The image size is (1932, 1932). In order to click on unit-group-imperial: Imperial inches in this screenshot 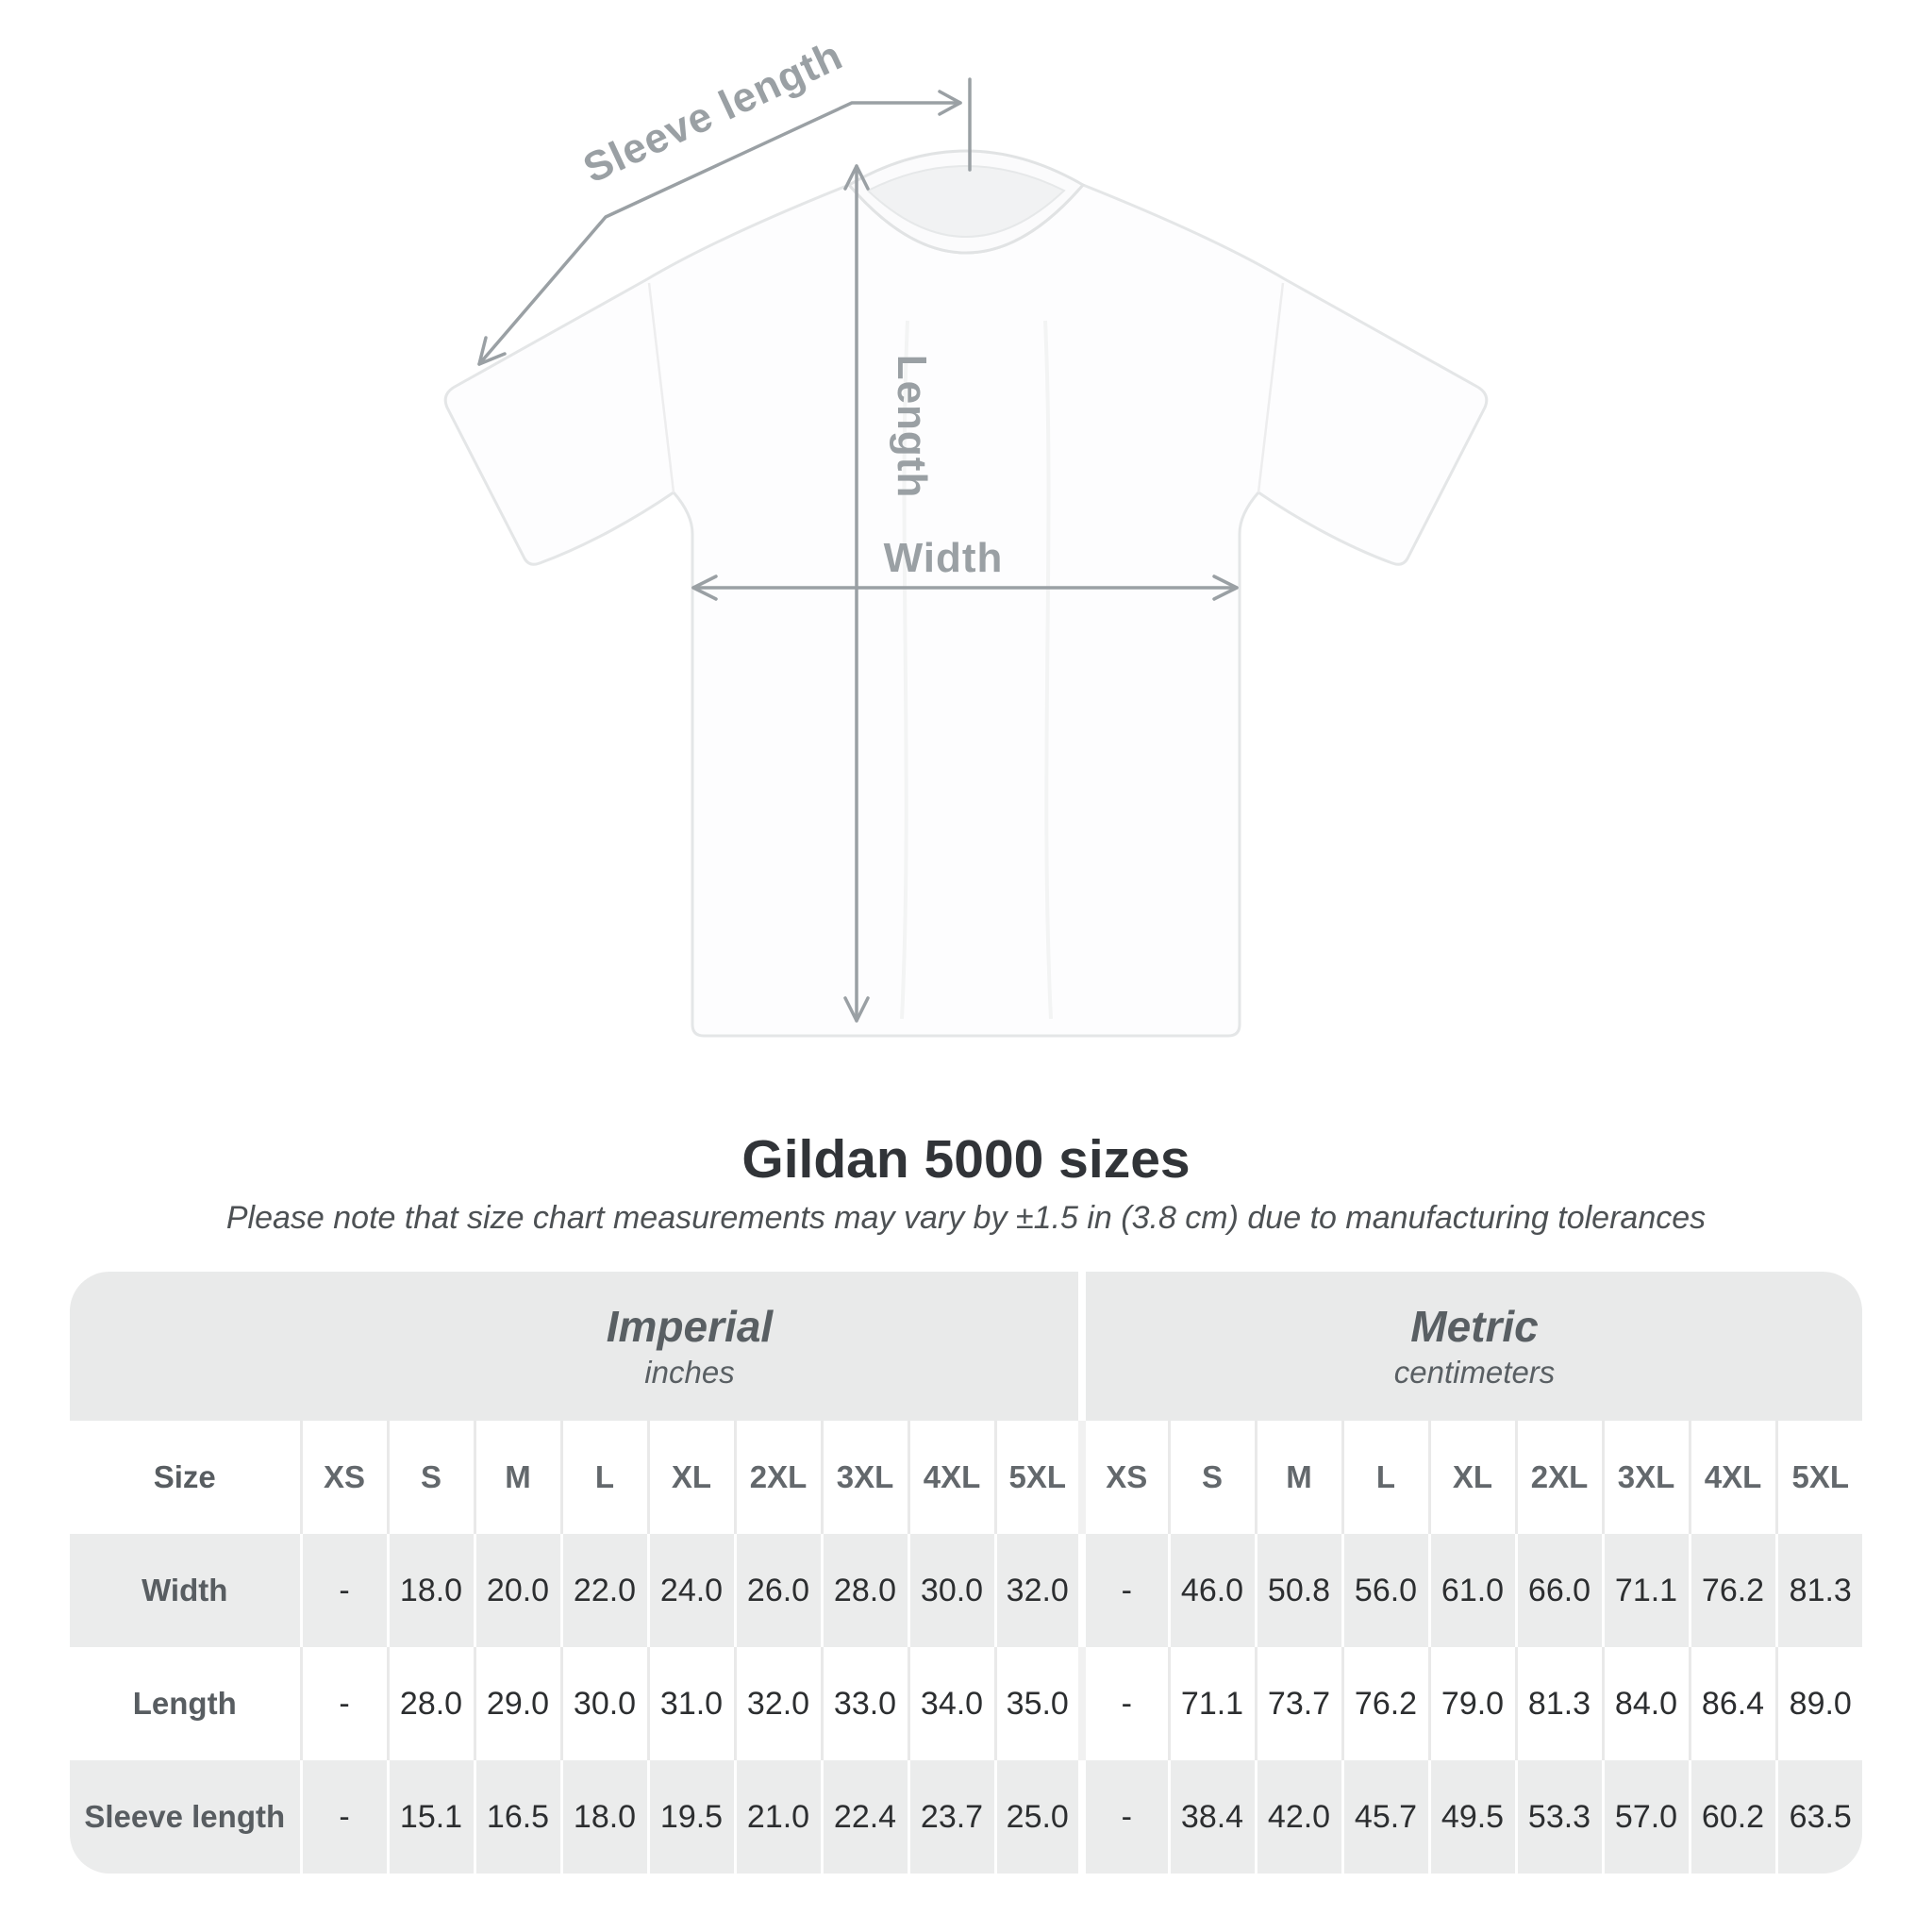, I will do `click(692, 1346)`.